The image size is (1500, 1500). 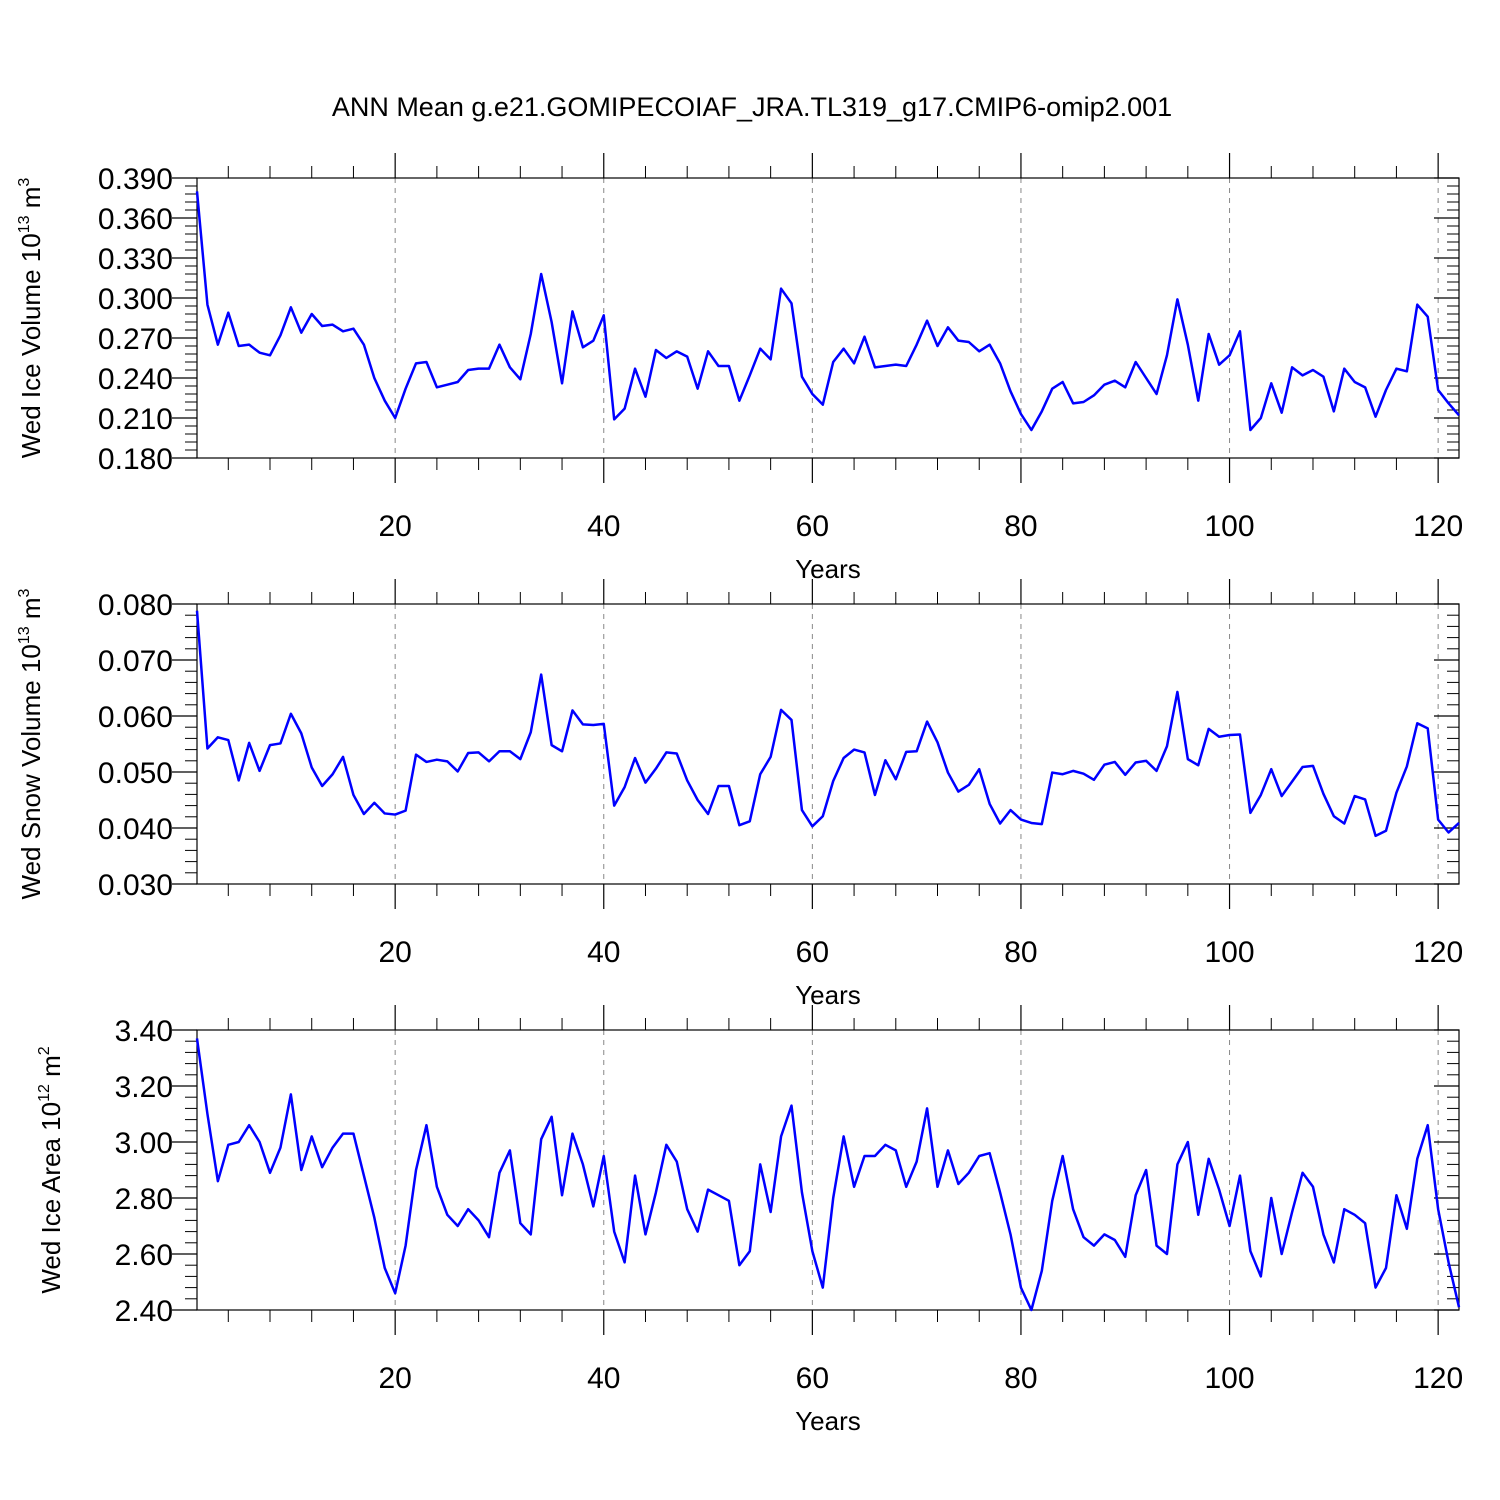 What do you see at coordinates (144, 1031) in the screenshot?
I see `y-tick-label: 3.40` at bounding box center [144, 1031].